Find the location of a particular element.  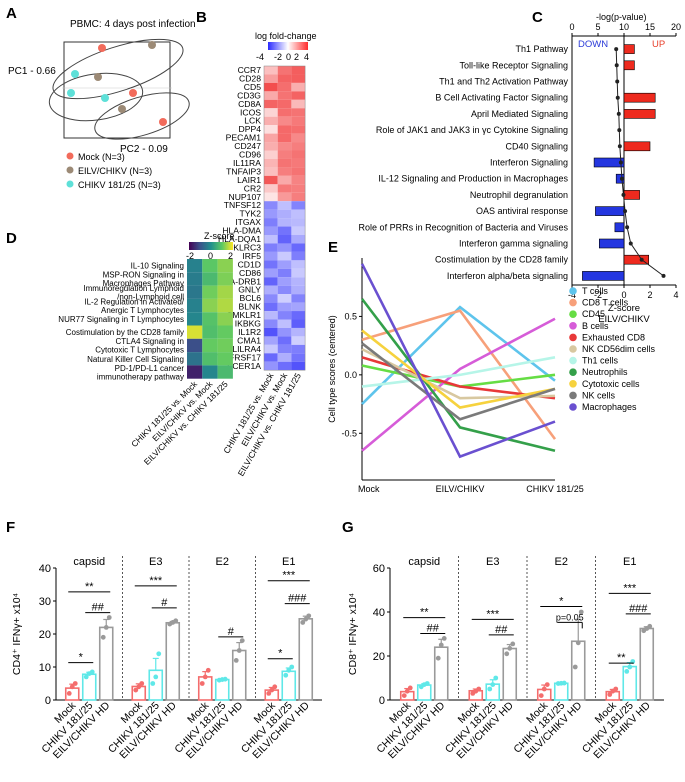

celltype-legend-label: Neutrophils is located at coordinates (605, 372).